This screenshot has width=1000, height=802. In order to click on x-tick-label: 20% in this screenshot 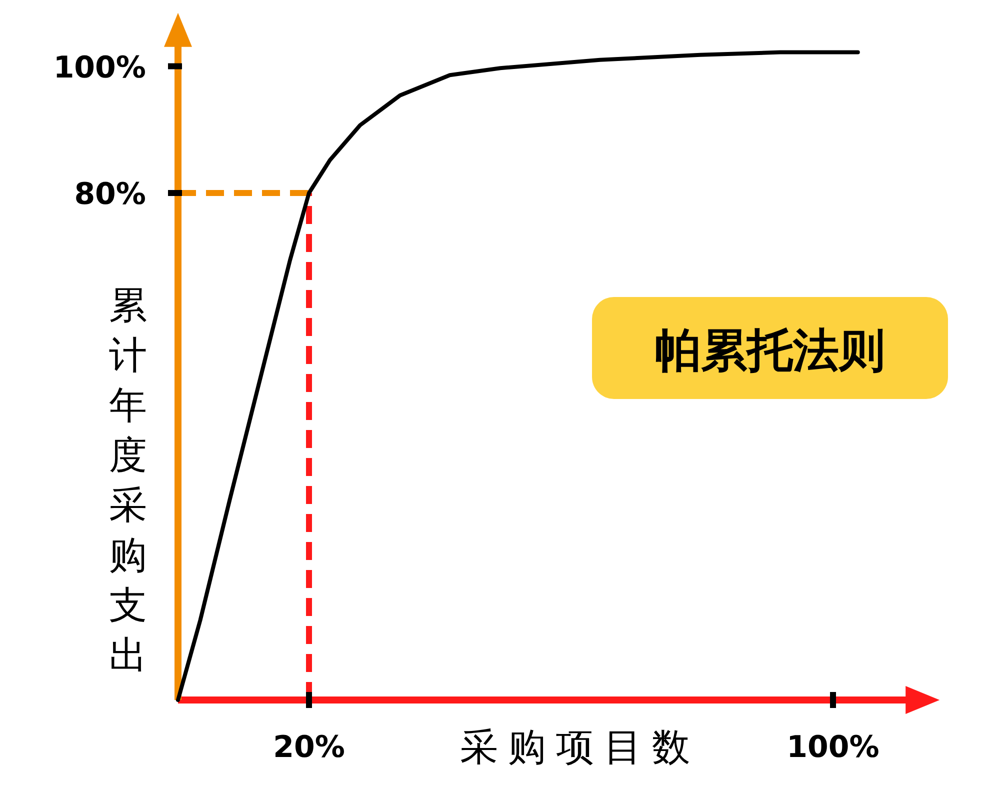, I will do `click(309, 747)`.